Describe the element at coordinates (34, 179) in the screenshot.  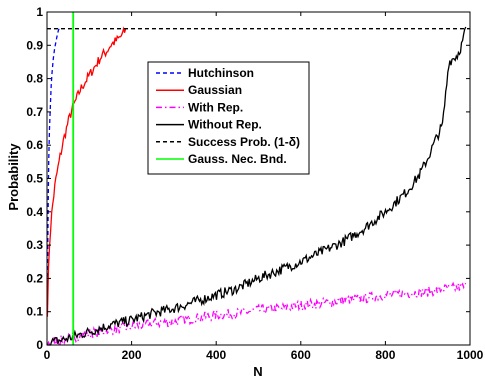
I see `y-tick-label-5: 0.5` at that location.